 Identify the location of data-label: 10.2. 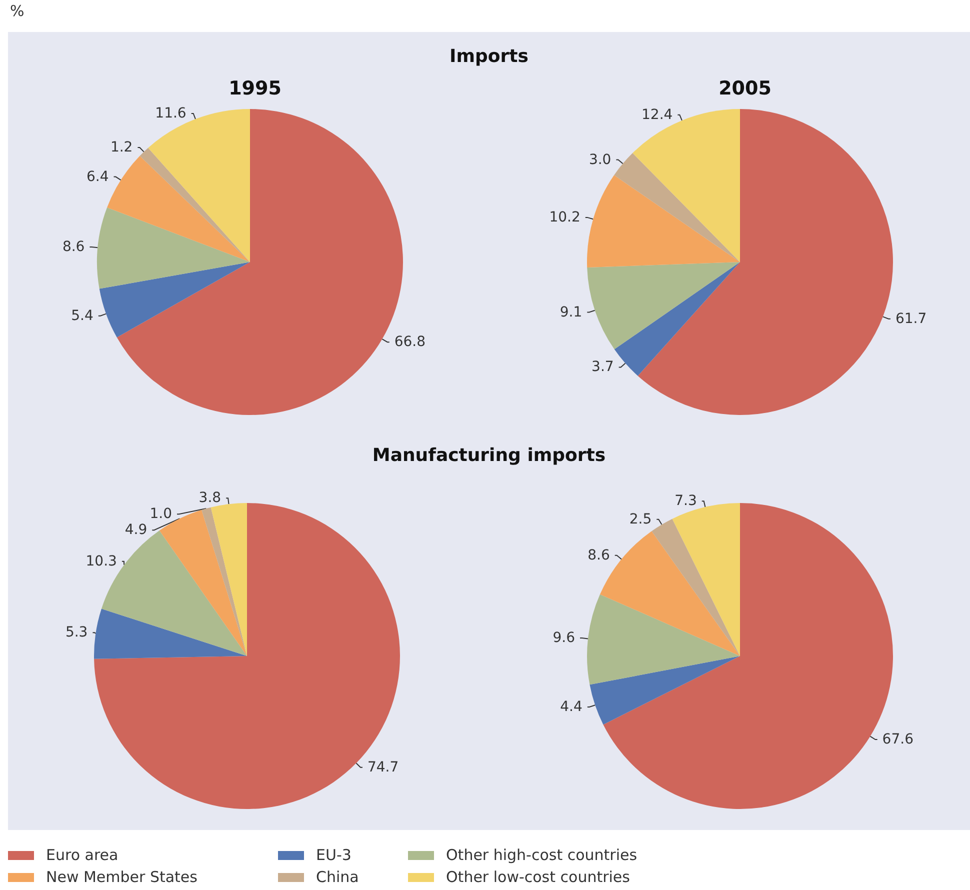
(564, 217).